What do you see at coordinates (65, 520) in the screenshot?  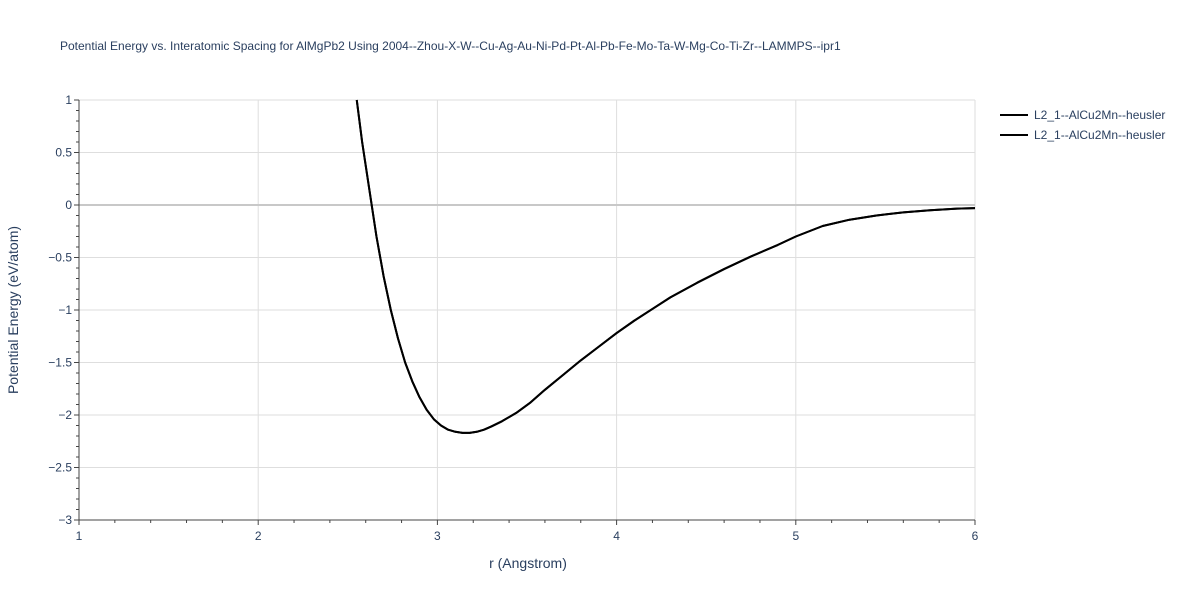 I see `y-tick-label: −3` at bounding box center [65, 520].